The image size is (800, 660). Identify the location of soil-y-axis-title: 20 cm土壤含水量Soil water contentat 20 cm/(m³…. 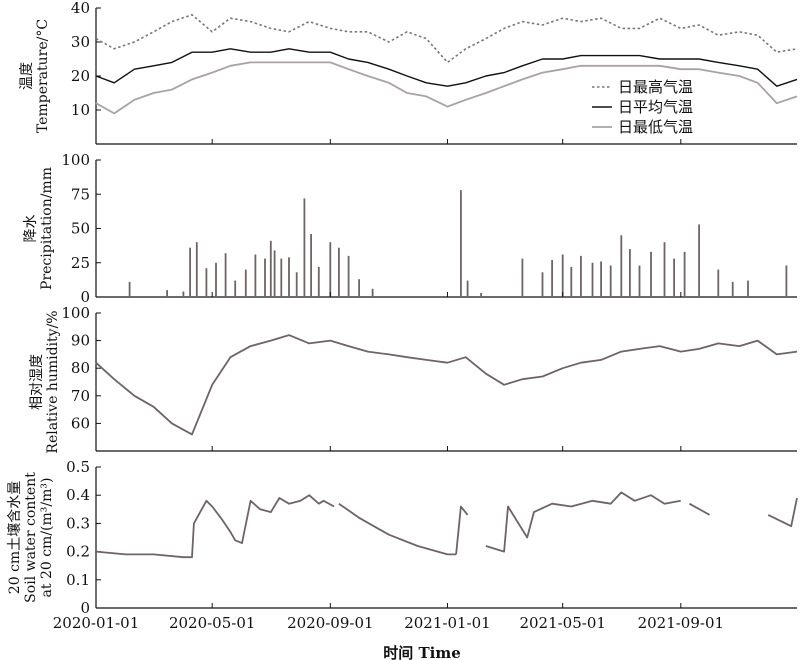
(30, 537).